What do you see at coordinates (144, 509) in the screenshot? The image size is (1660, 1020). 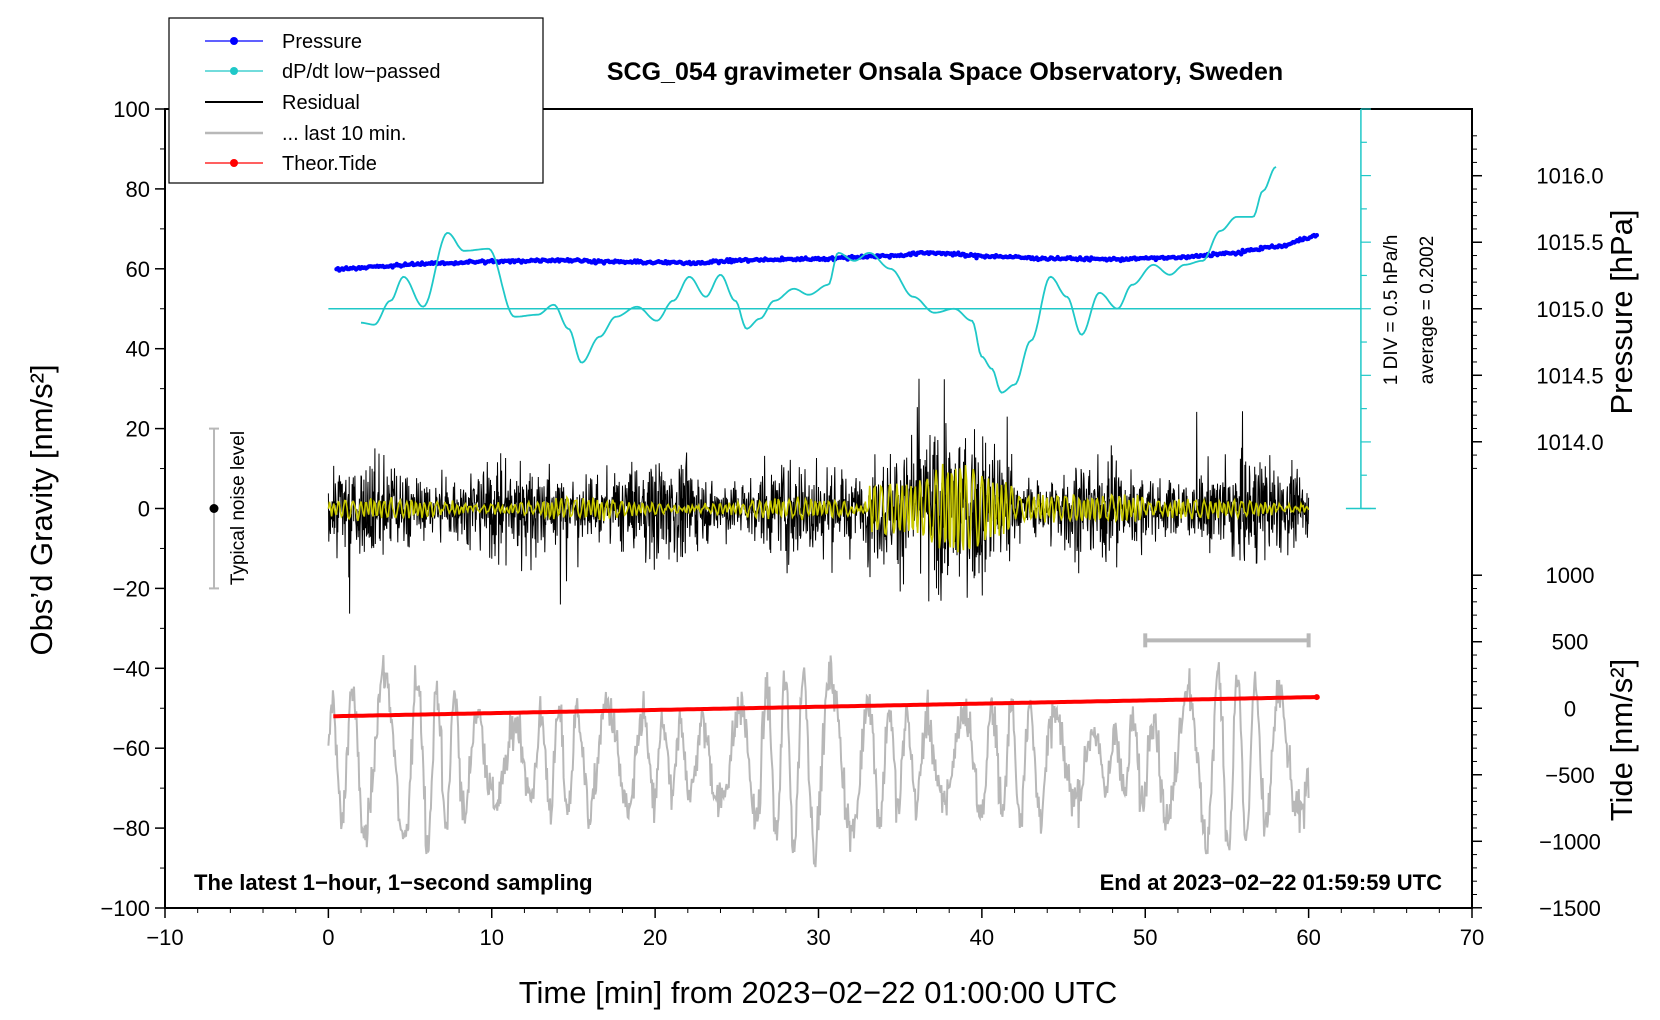 I see `y-tick-label: 0` at bounding box center [144, 509].